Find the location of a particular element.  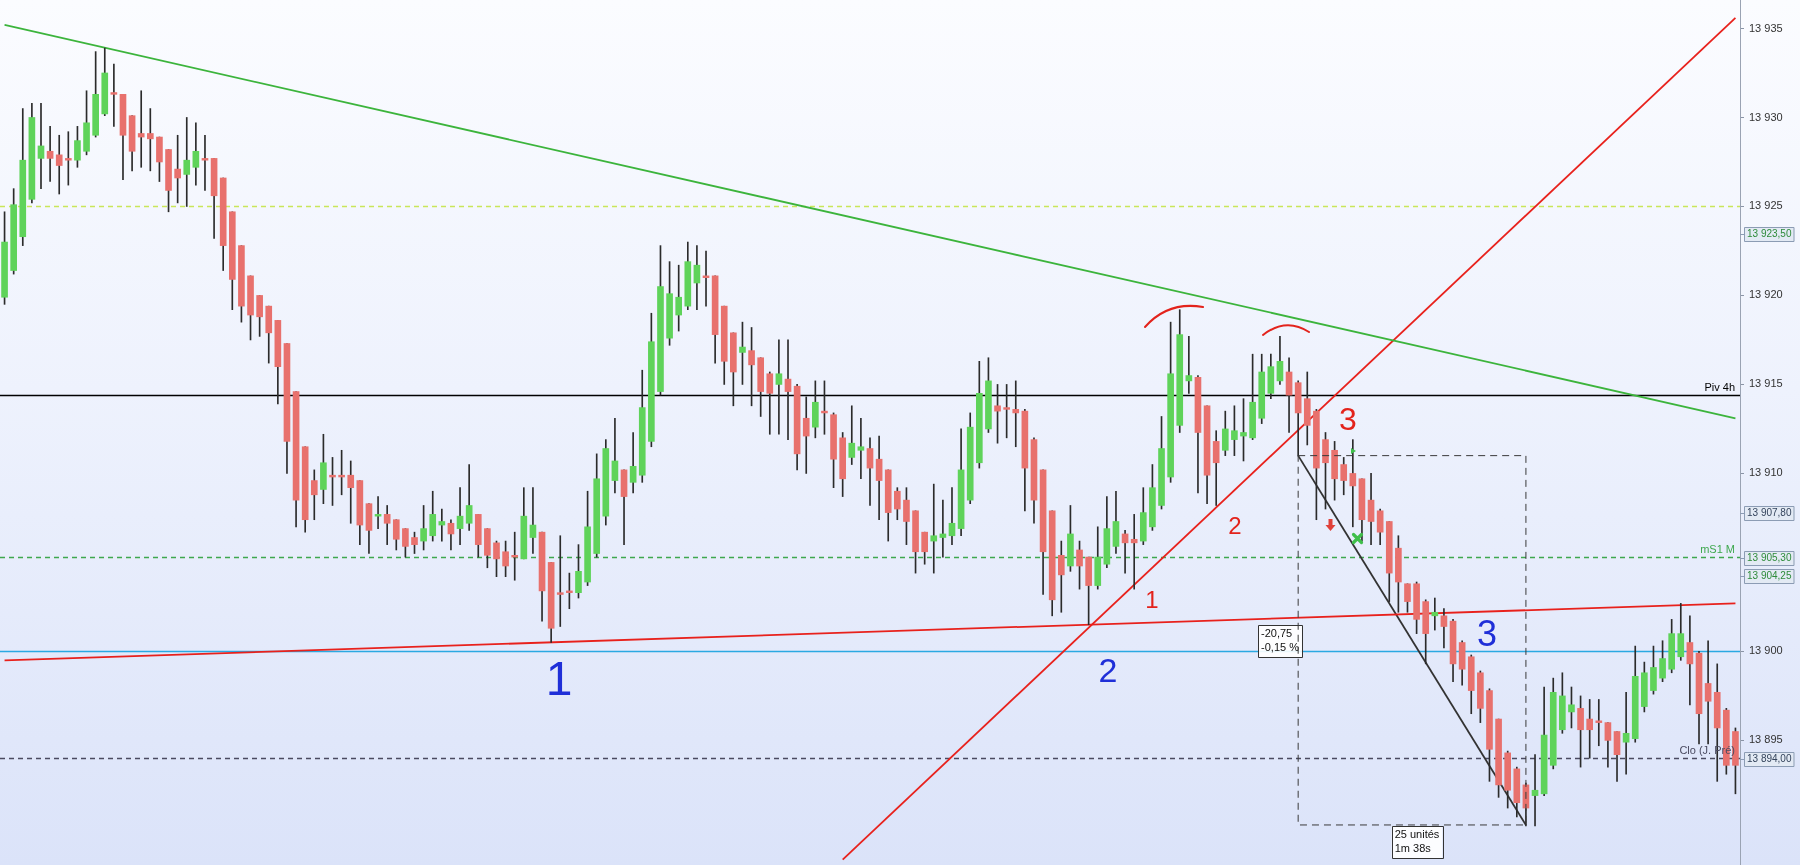

text: 13 894,00 is located at coordinates (1769, 759).